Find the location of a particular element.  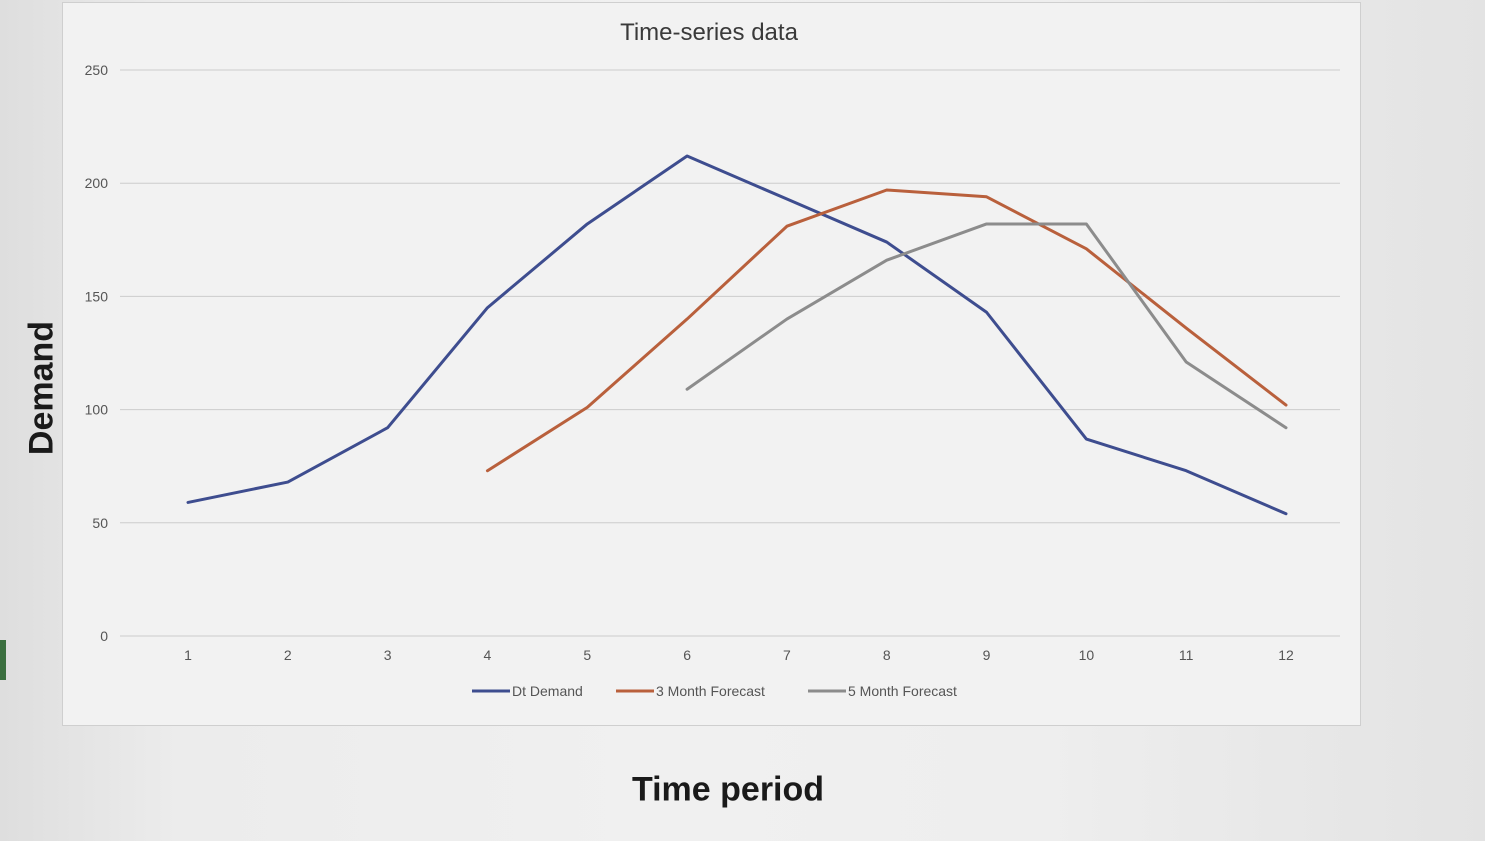

y-tick-label: 150 is located at coordinates (97, 296).